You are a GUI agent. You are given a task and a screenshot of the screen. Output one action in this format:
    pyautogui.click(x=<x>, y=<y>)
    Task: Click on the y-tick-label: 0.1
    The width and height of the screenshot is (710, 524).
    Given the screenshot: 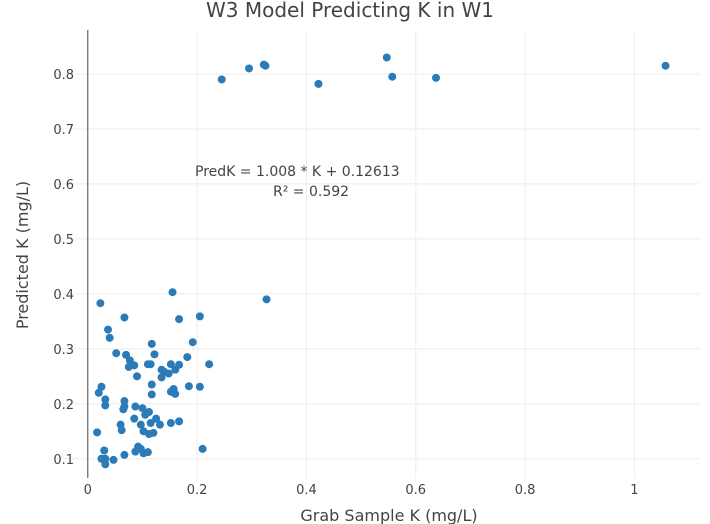 What is the action you would take?
    pyautogui.click(x=63, y=460)
    